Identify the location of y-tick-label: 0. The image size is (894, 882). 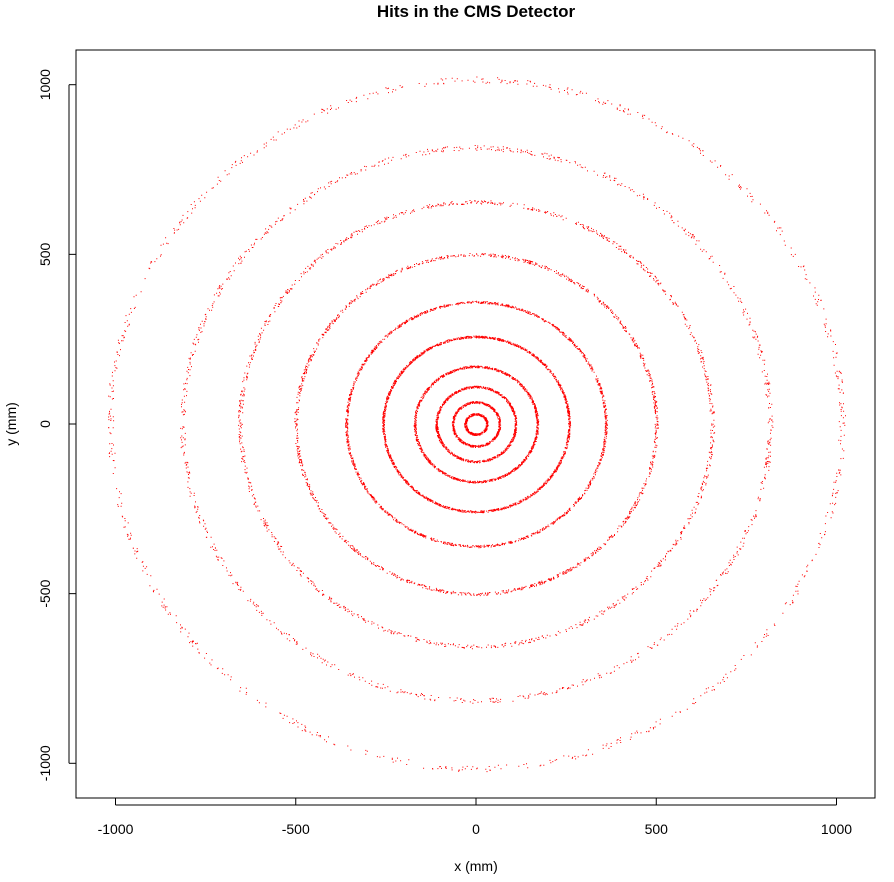
(45, 424).